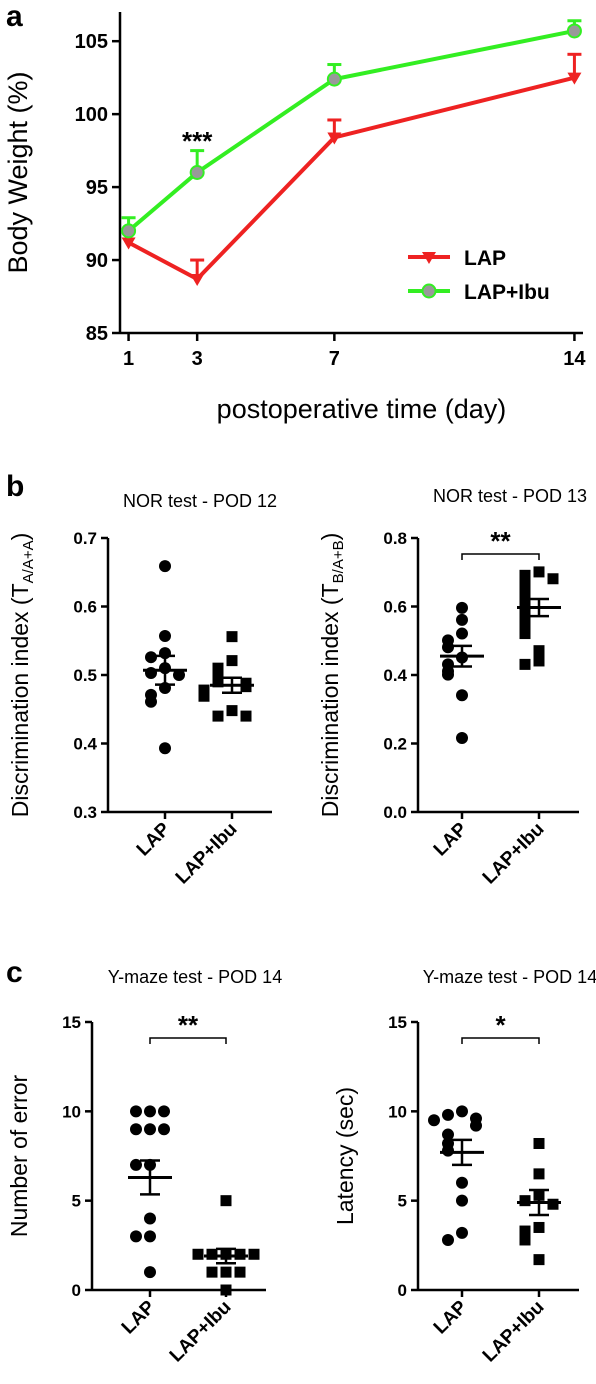  What do you see at coordinates (485, 258) in the screenshot?
I see `legend-label: LAP` at bounding box center [485, 258].